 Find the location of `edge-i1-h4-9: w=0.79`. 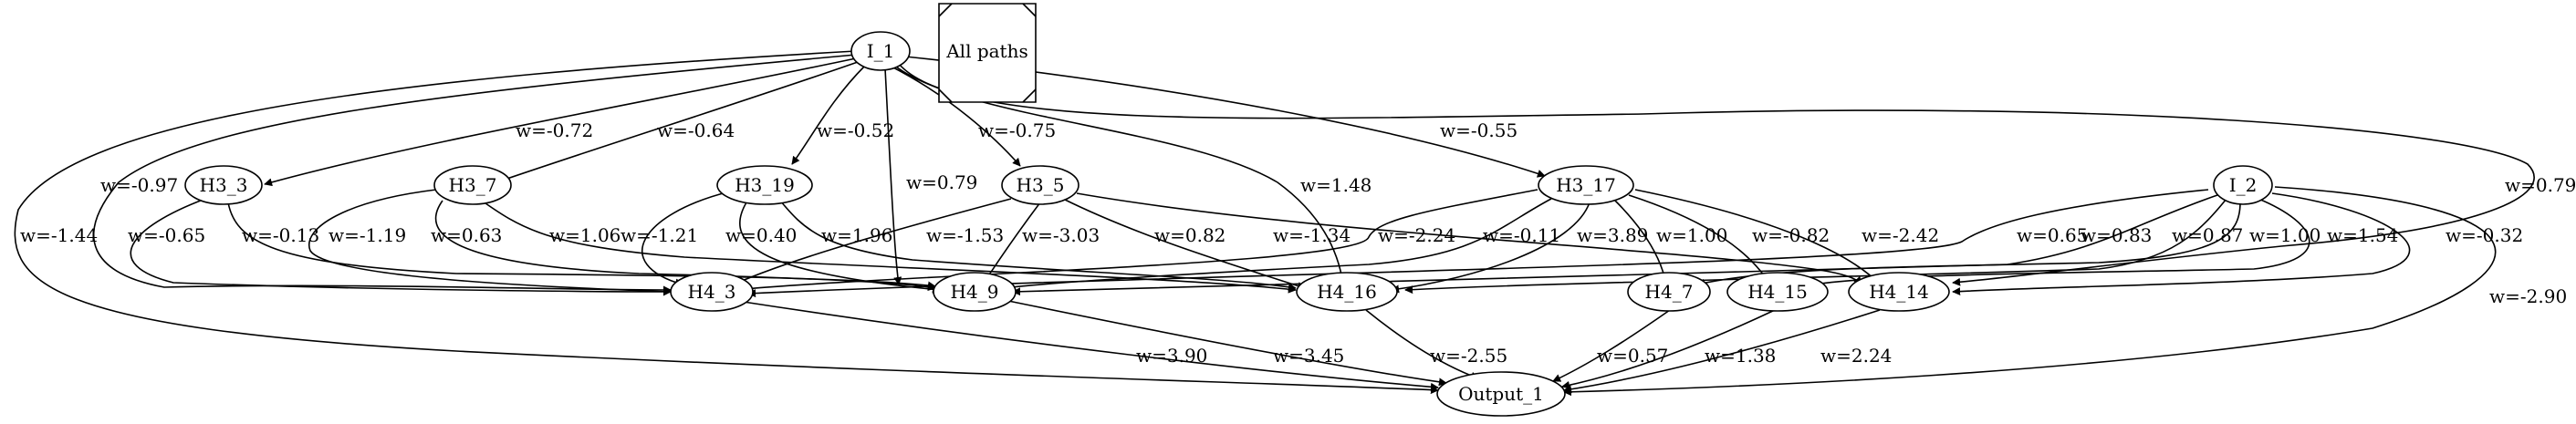

edge-i1-h4-9: w=0.79 is located at coordinates (930, 176).